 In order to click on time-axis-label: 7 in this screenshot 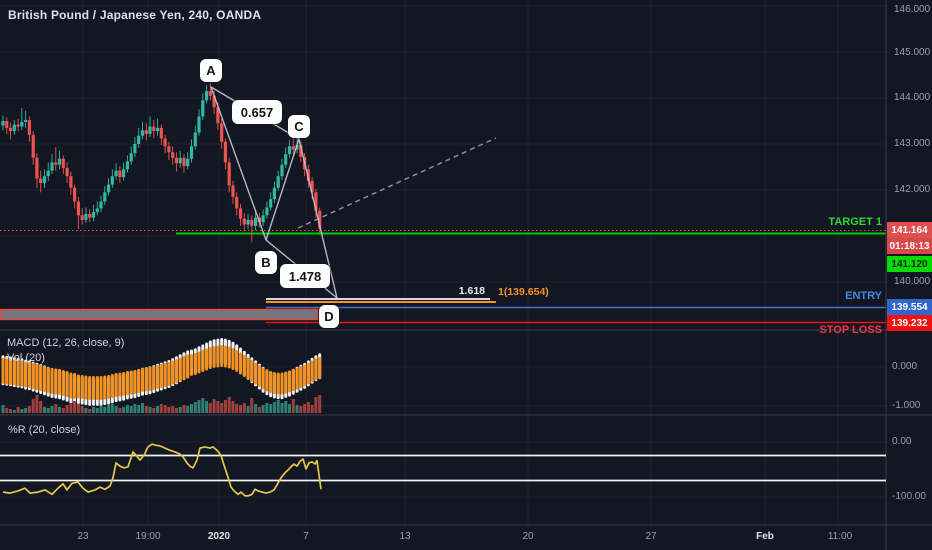, I will do `click(306, 536)`.